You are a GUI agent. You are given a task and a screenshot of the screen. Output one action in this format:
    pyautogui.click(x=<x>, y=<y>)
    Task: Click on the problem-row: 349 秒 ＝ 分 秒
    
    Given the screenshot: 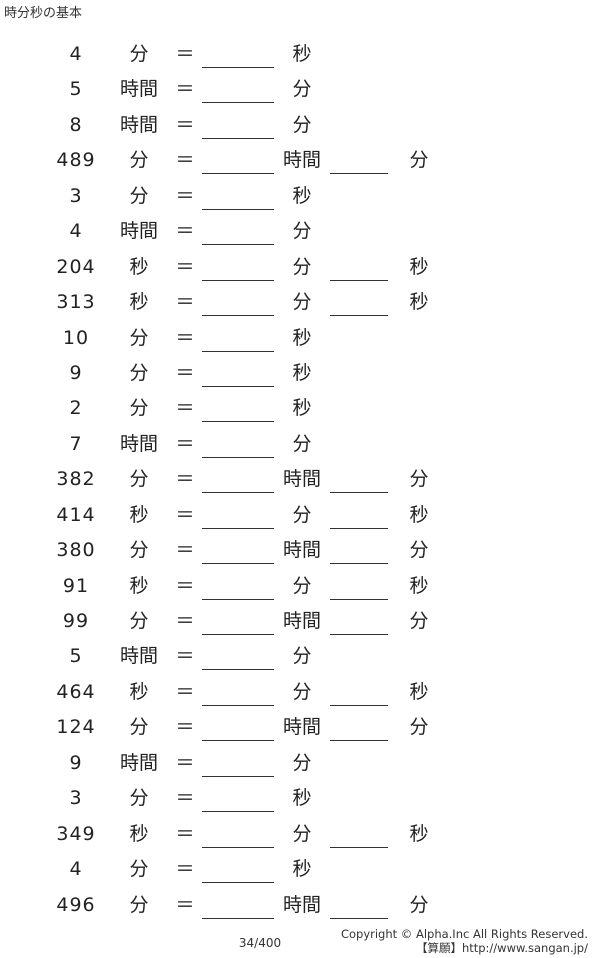 What is the action you would take?
    pyautogui.click(x=300, y=833)
    